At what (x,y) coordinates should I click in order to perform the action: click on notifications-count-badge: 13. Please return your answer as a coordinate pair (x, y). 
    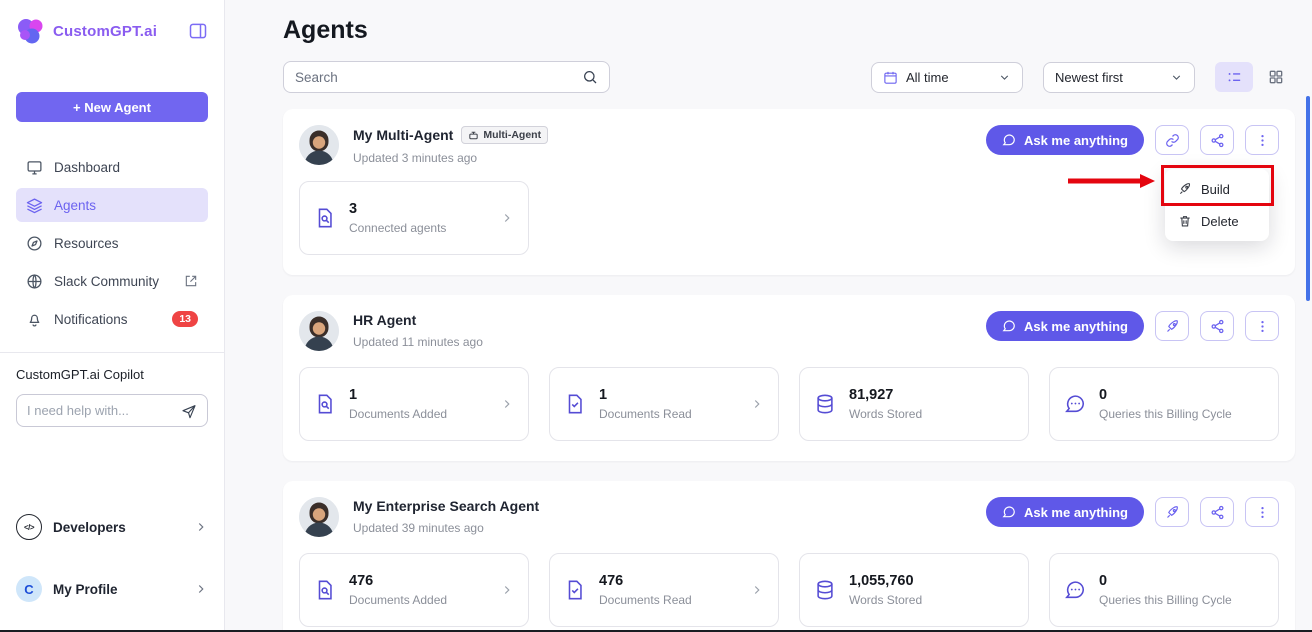
    Looking at the image, I should click on (185, 319).